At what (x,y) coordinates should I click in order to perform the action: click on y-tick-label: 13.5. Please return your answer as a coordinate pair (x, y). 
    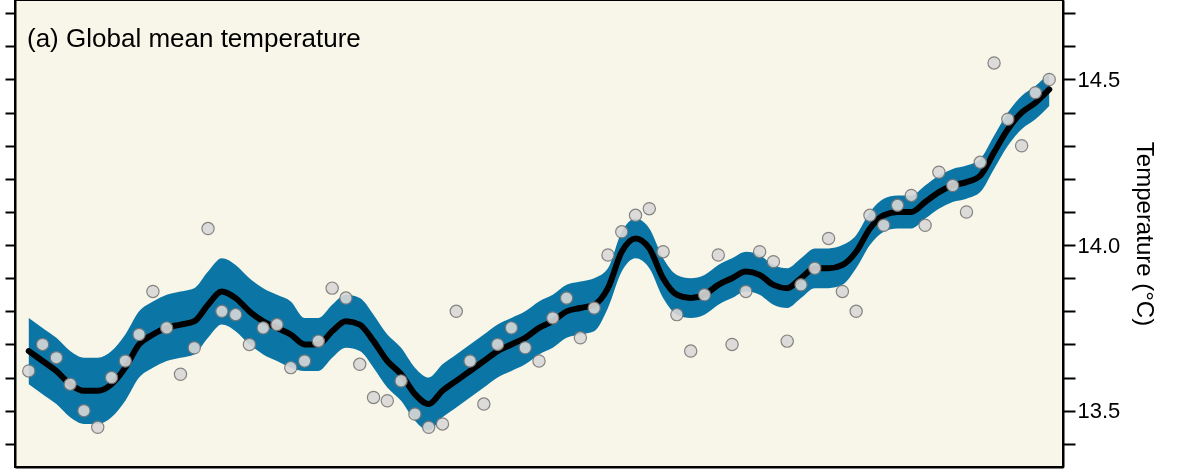
    Looking at the image, I should click on (1099, 411).